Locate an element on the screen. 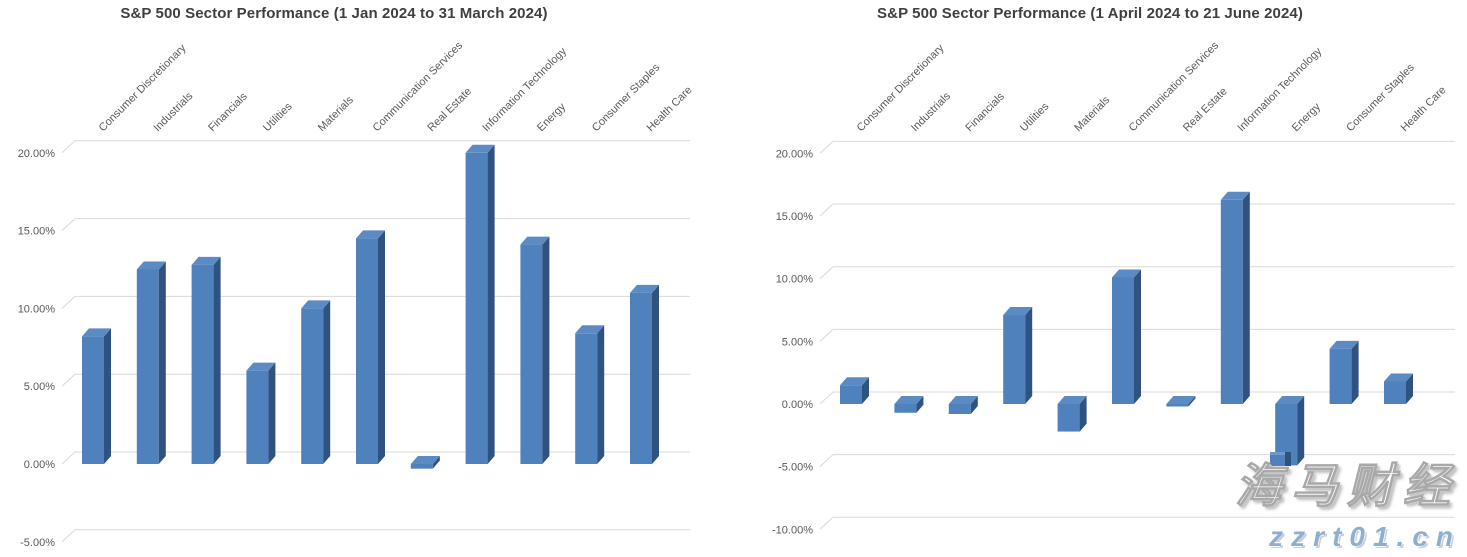 Image resolution: width=1467 pixels, height=557 pixels. y-axis-tick-label: -10.00% is located at coordinates (792, 530).